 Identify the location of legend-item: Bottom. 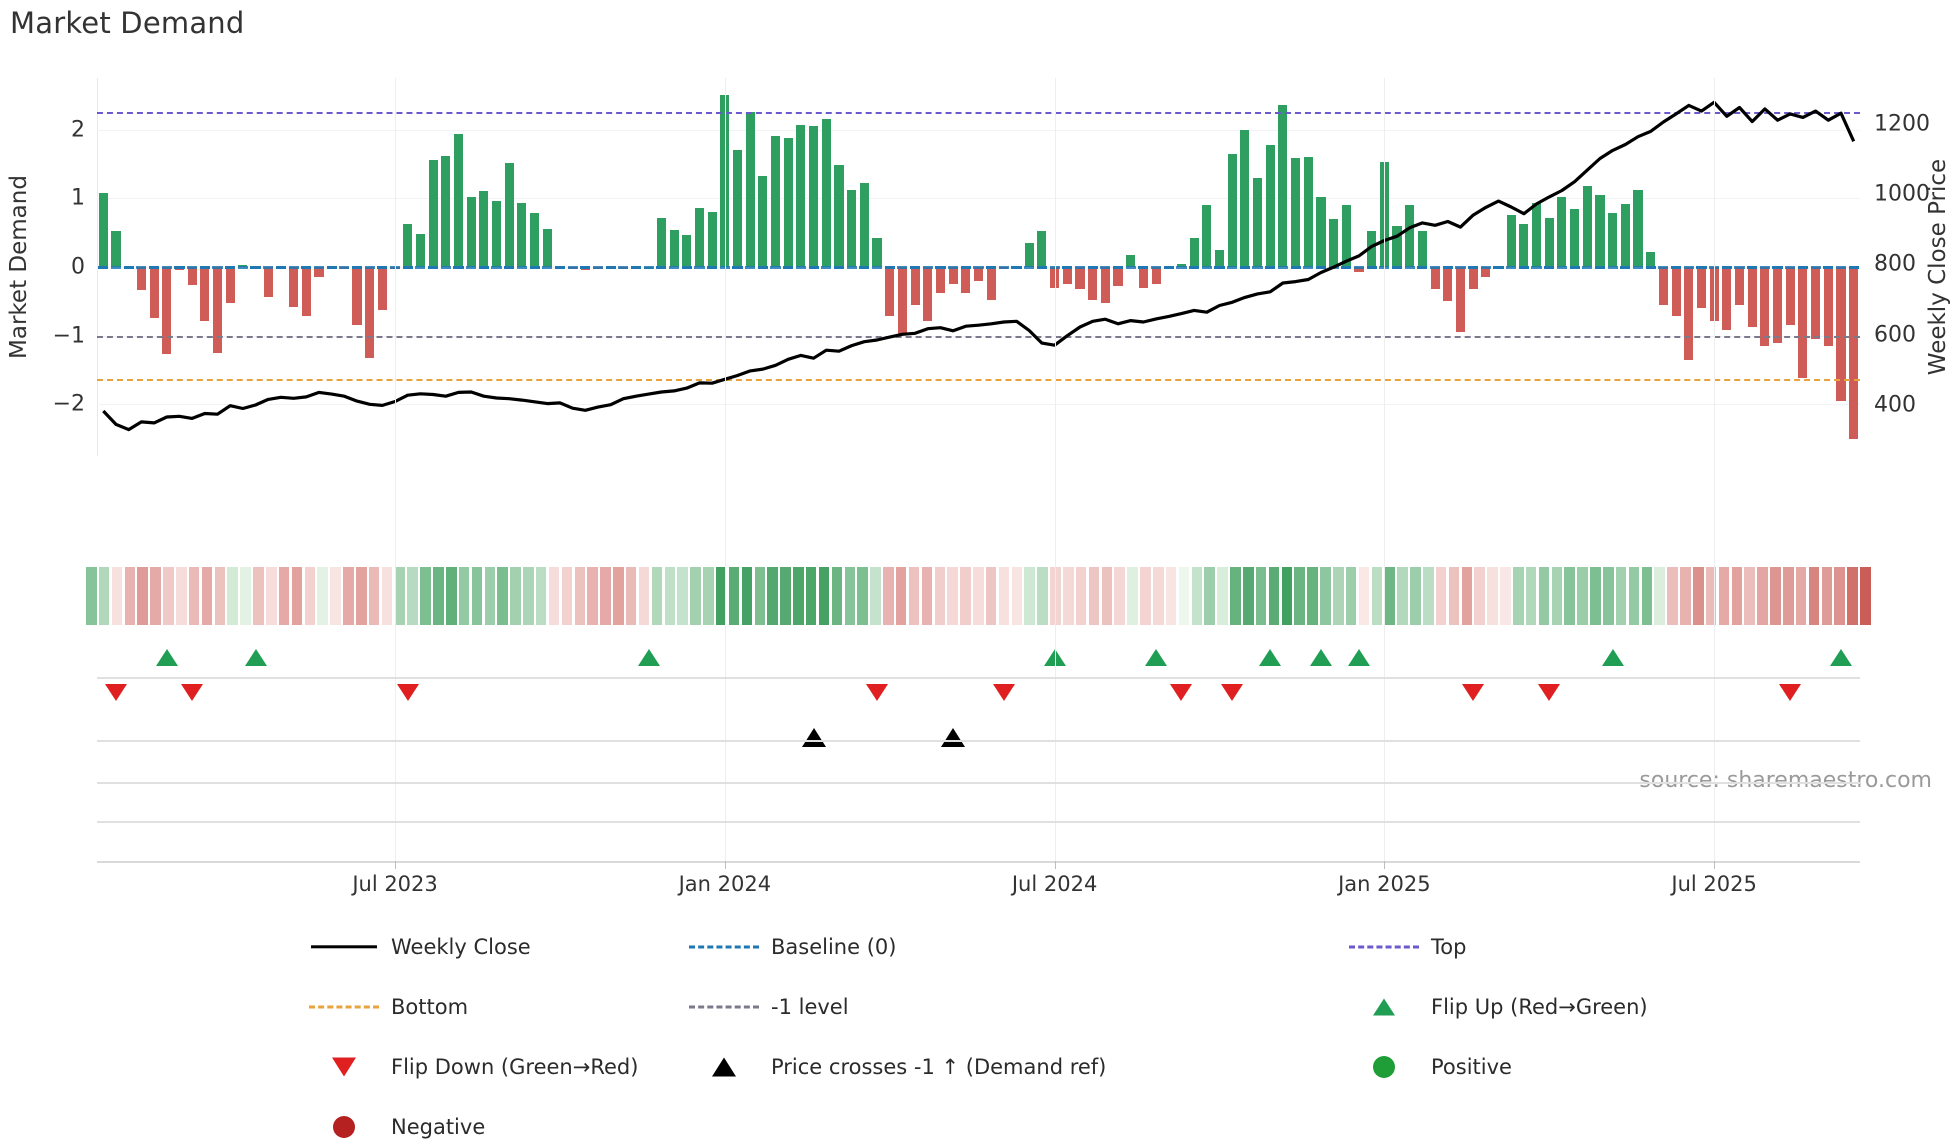
(471, 1007).